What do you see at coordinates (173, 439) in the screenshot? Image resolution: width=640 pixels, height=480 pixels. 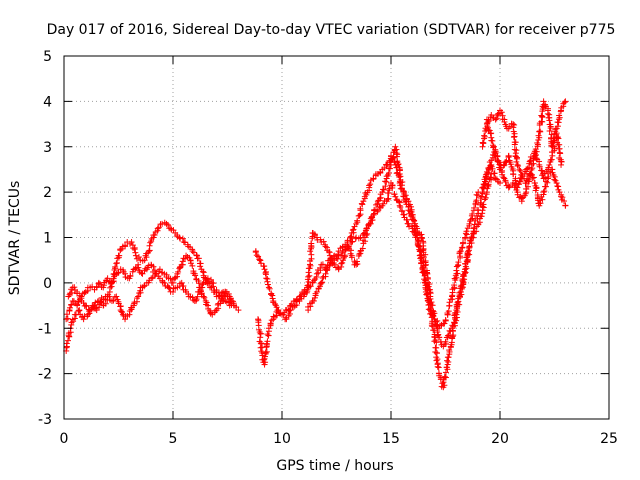 I see `x-tick-label: 5` at bounding box center [173, 439].